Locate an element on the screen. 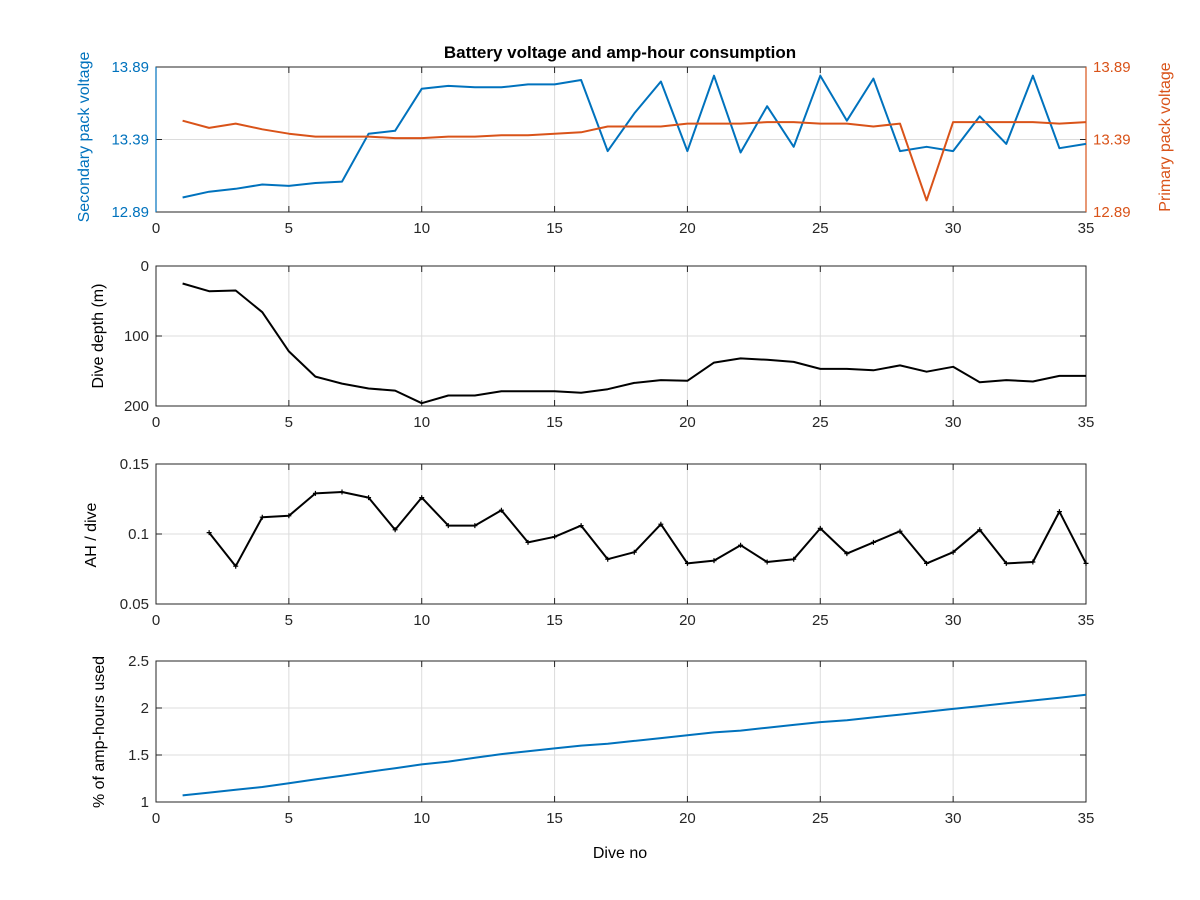  y-tick-label: 100 is located at coordinates (136, 336).